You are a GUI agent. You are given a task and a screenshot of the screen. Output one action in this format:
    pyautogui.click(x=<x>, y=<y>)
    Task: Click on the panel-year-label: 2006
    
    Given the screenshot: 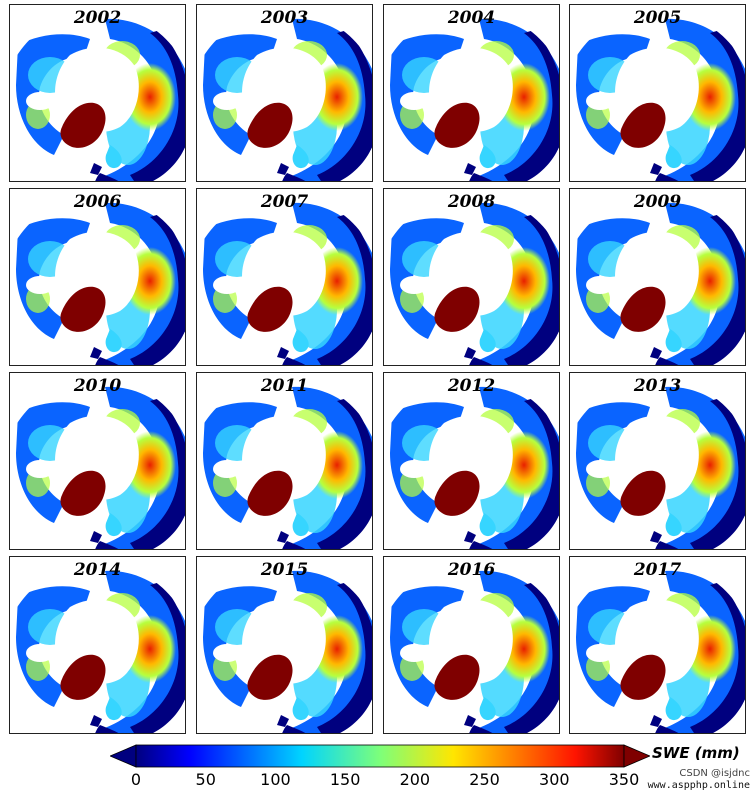 What is the action you would take?
    pyautogui.click(x=97, y=202)
    